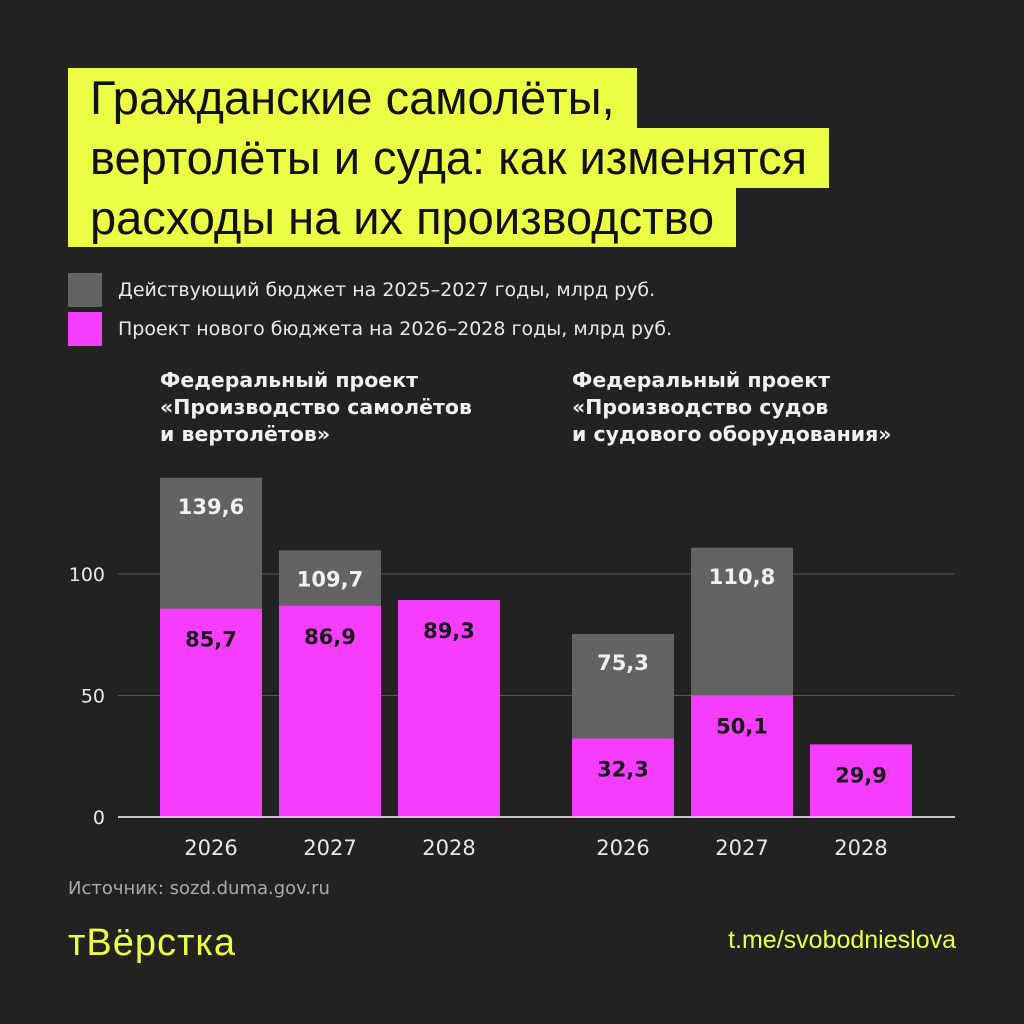 The height and width of the screenshot is (1024, 1024). What do you see at coordinates (842, 940) in the screenshot?
I see `telegram-link: t.me/svobodnieslova` at bounding box center [842, 940].